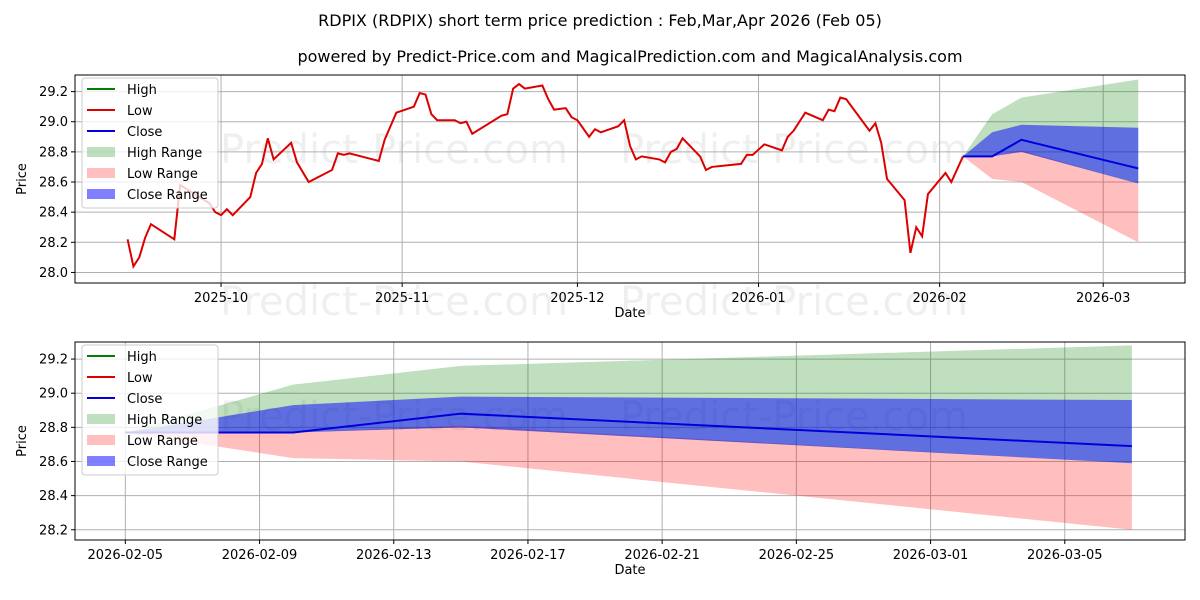  I want to click on close-line, so click(1051, 154).